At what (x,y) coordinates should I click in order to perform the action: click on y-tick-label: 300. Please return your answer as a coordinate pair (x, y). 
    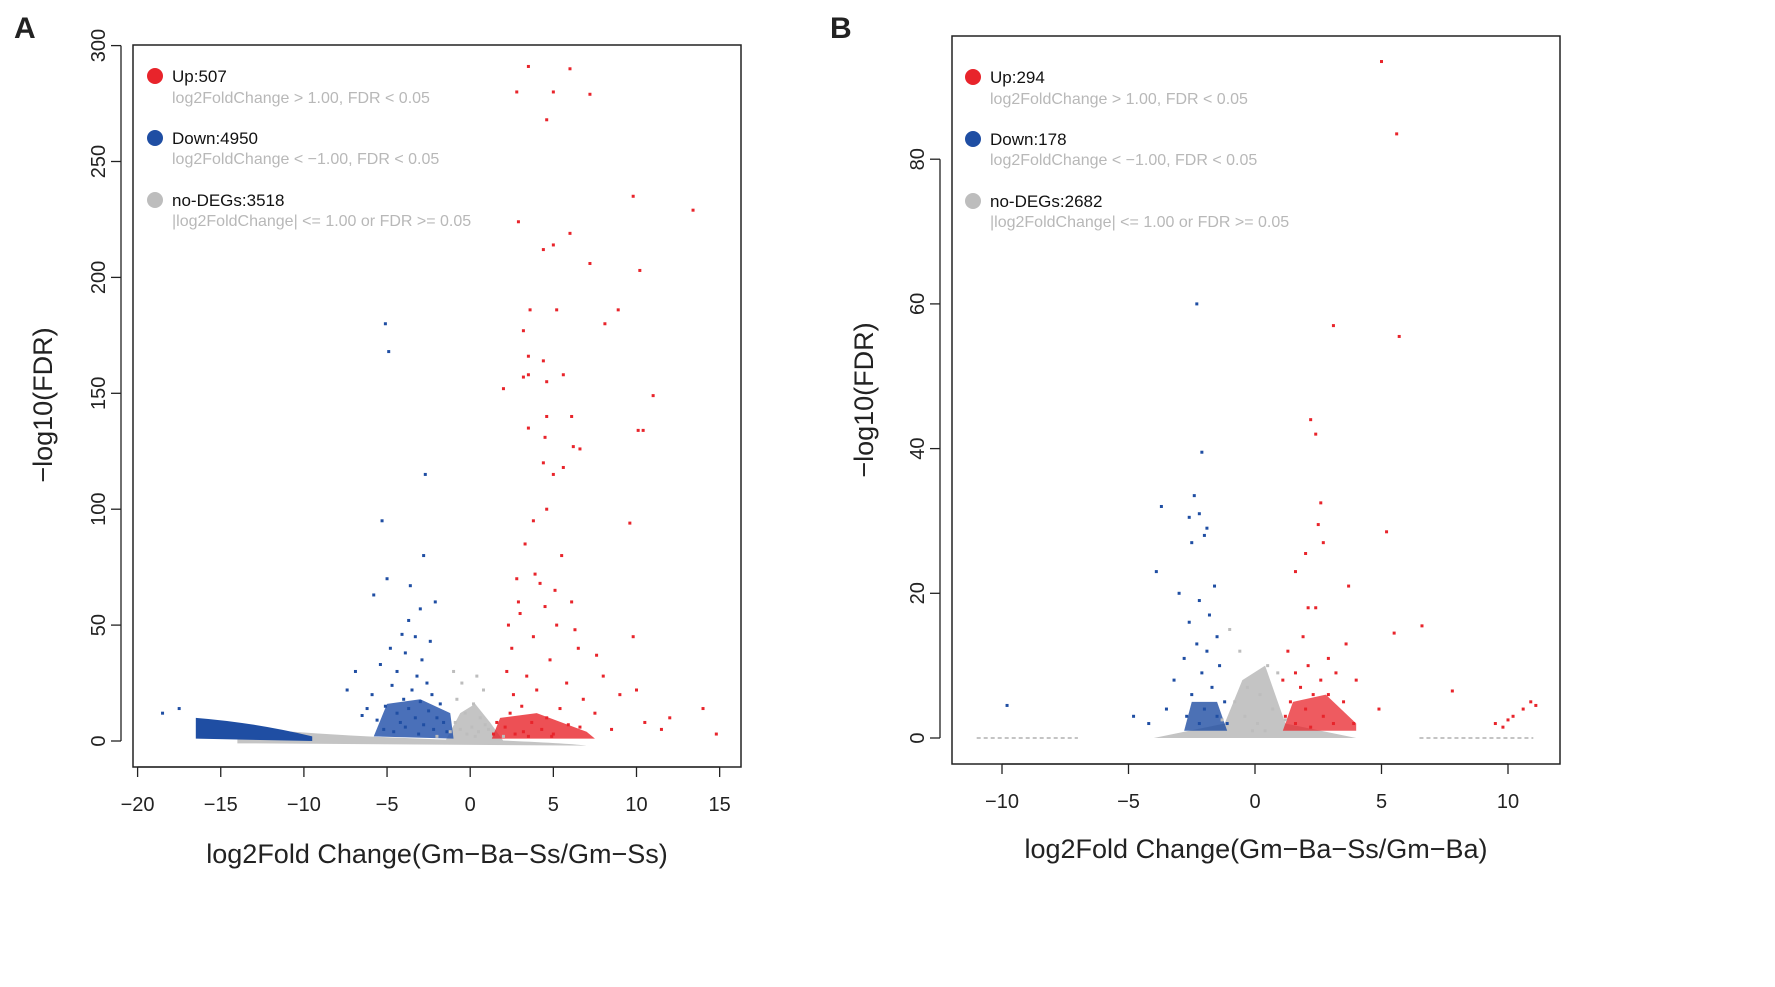
    Looking at the image, I should click on (99, 45).